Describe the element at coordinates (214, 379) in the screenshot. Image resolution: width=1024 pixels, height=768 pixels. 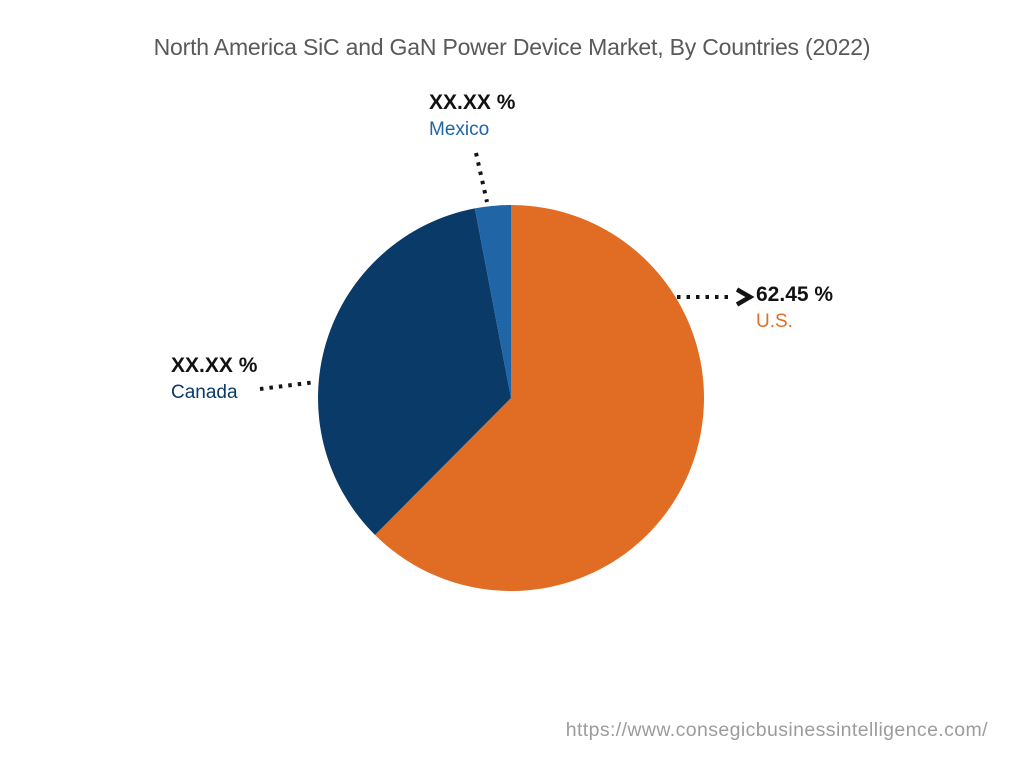
I see `callout-canada: XX.XX % Canada` at that location.